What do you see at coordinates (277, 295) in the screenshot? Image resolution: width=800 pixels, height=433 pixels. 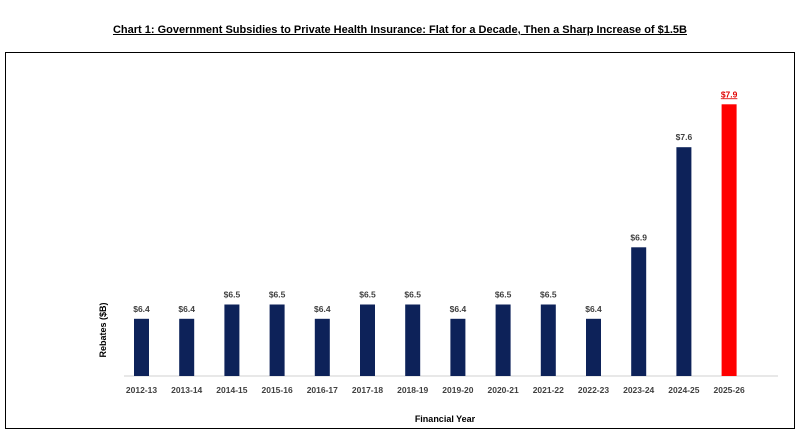 I see `data-label-2015-16: $6.5` at bounding box center [277, 295].